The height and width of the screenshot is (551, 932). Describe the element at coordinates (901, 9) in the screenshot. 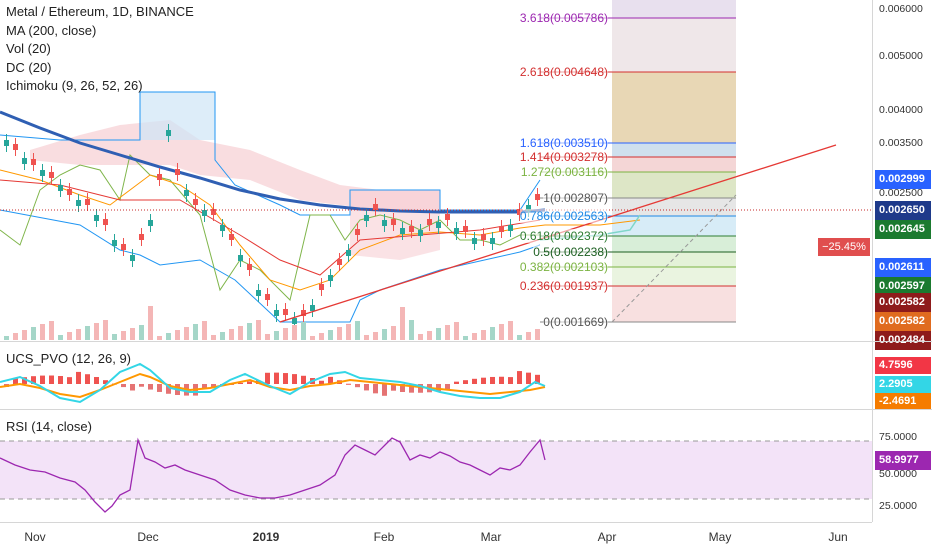

I see `price-tick: 0.006000` at that location.